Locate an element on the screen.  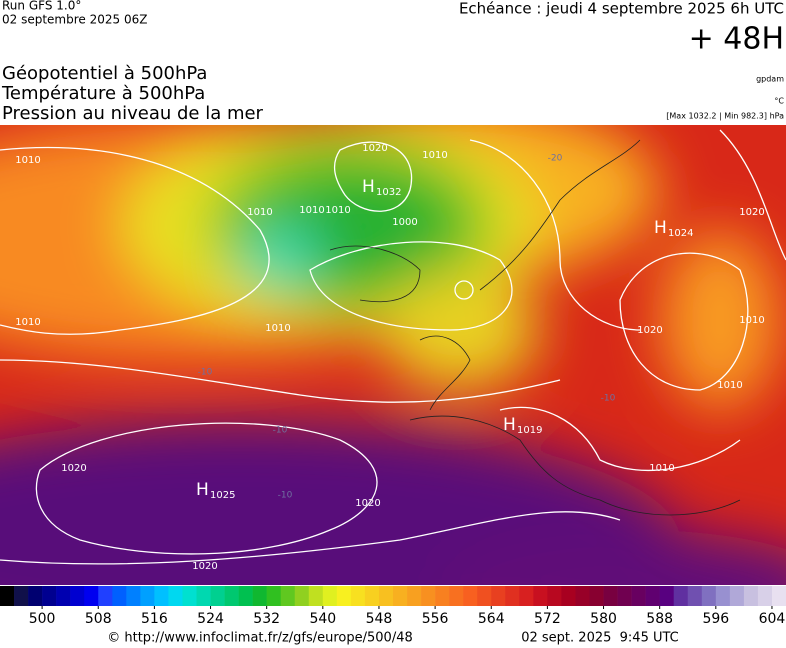
colorbar-label: 524 is located at coordinates (210, 619).